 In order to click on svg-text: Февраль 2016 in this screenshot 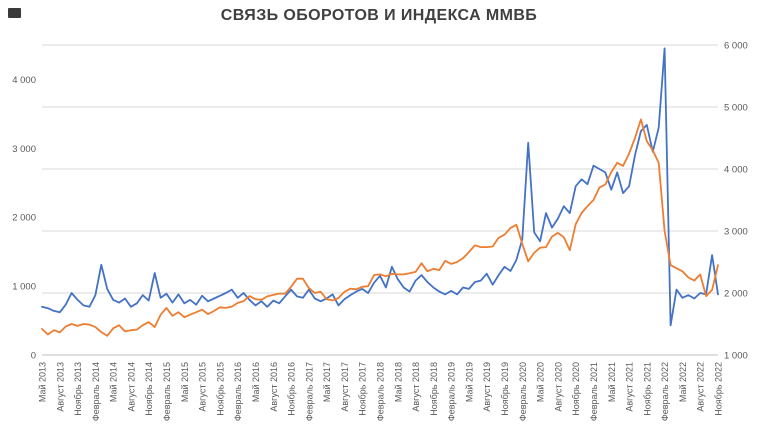, I will do `click(238, 391)`.